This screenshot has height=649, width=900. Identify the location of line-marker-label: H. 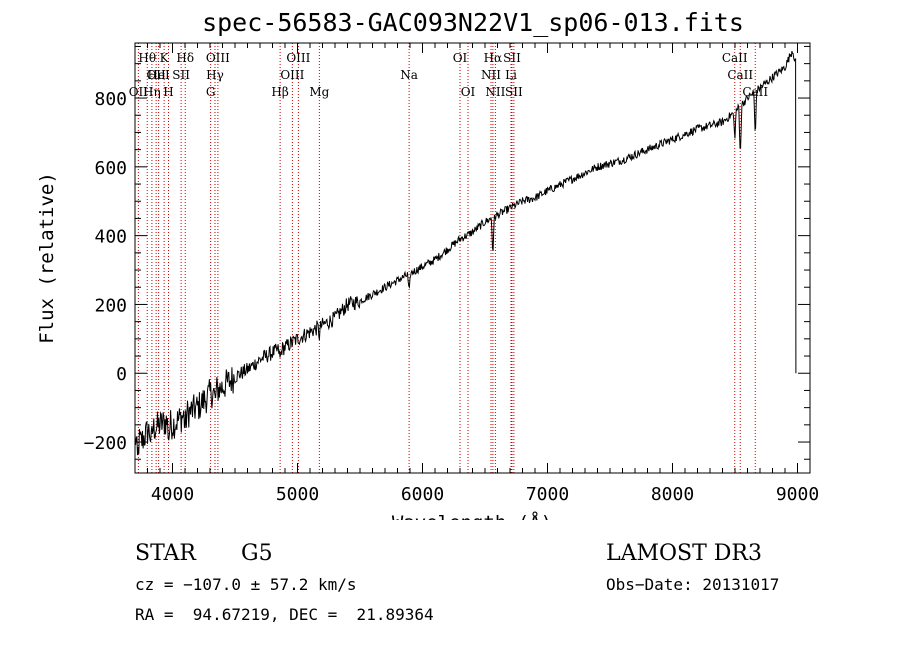
(168, 92).